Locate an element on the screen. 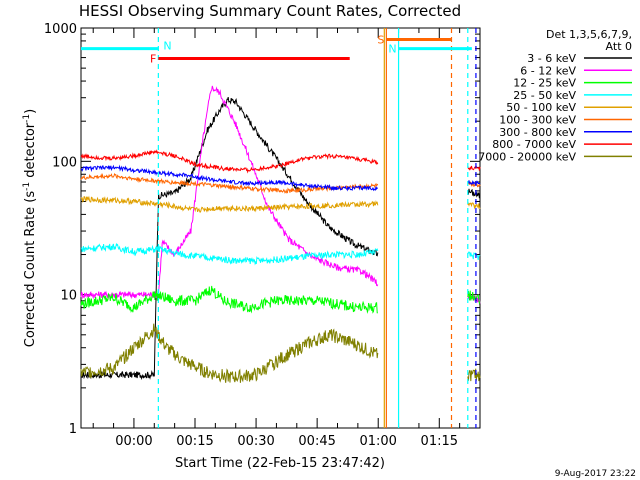 The width and height of the screenshot is (640, 480). y-axis-label: Corrected Count Rate (s-1 detector-1) is located at coordinates (30, 228).